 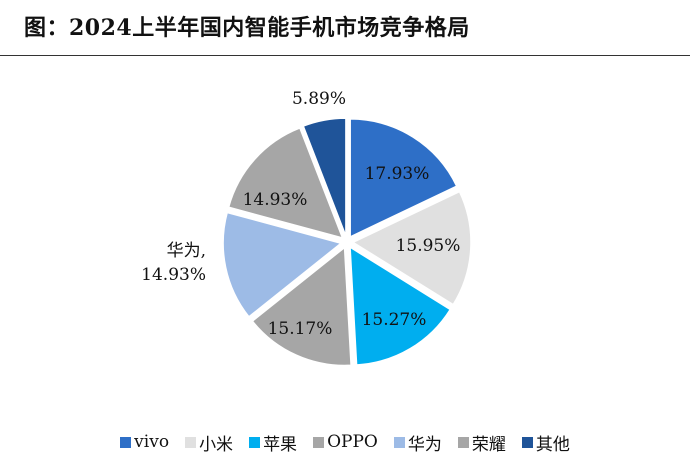 I want to click on legend-item-小米: 小米, so click(x=209, y=442).